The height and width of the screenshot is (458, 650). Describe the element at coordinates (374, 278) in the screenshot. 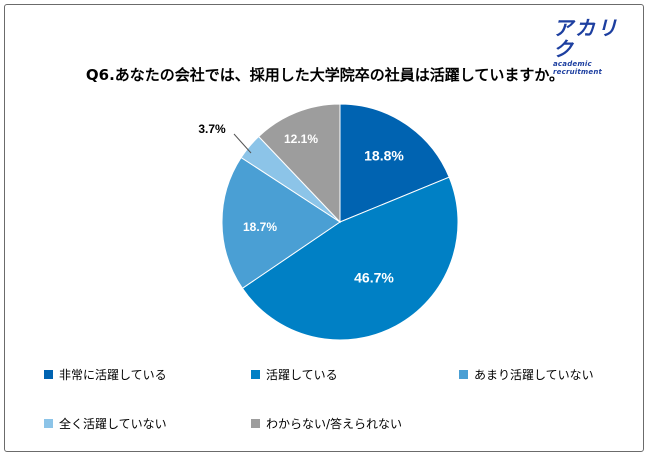

I see `slice-value-label: 46.7%` at that location.